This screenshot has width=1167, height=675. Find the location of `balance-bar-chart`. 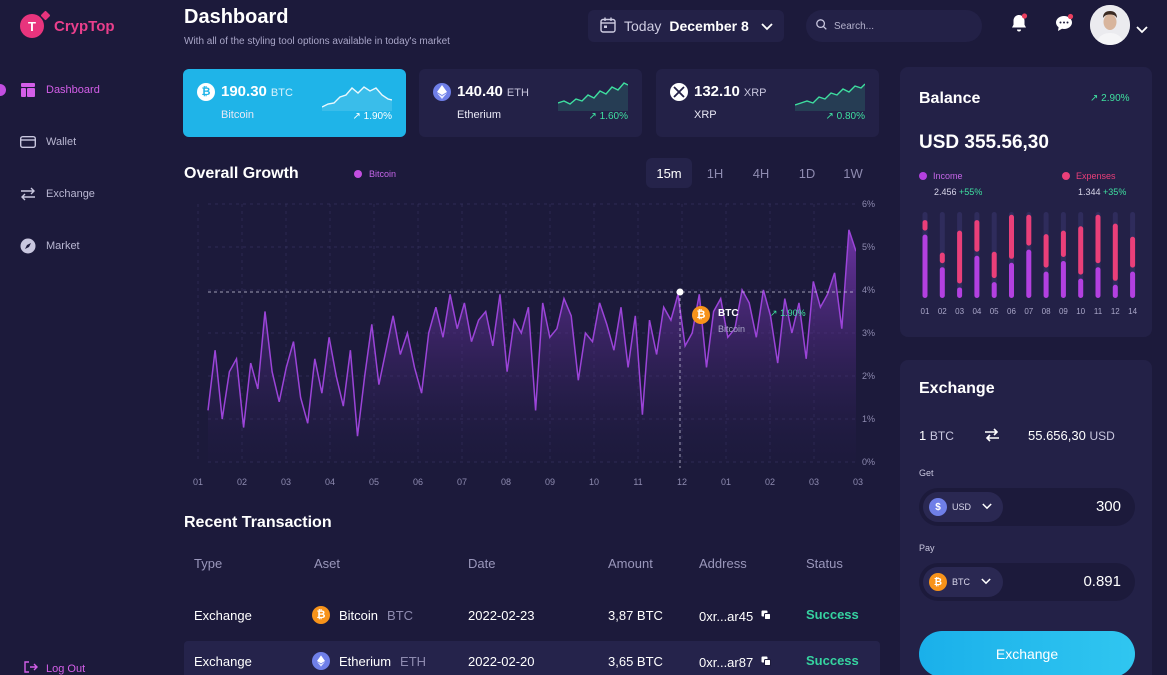

balance-bar-chart is located at coordinates (1027, 256).